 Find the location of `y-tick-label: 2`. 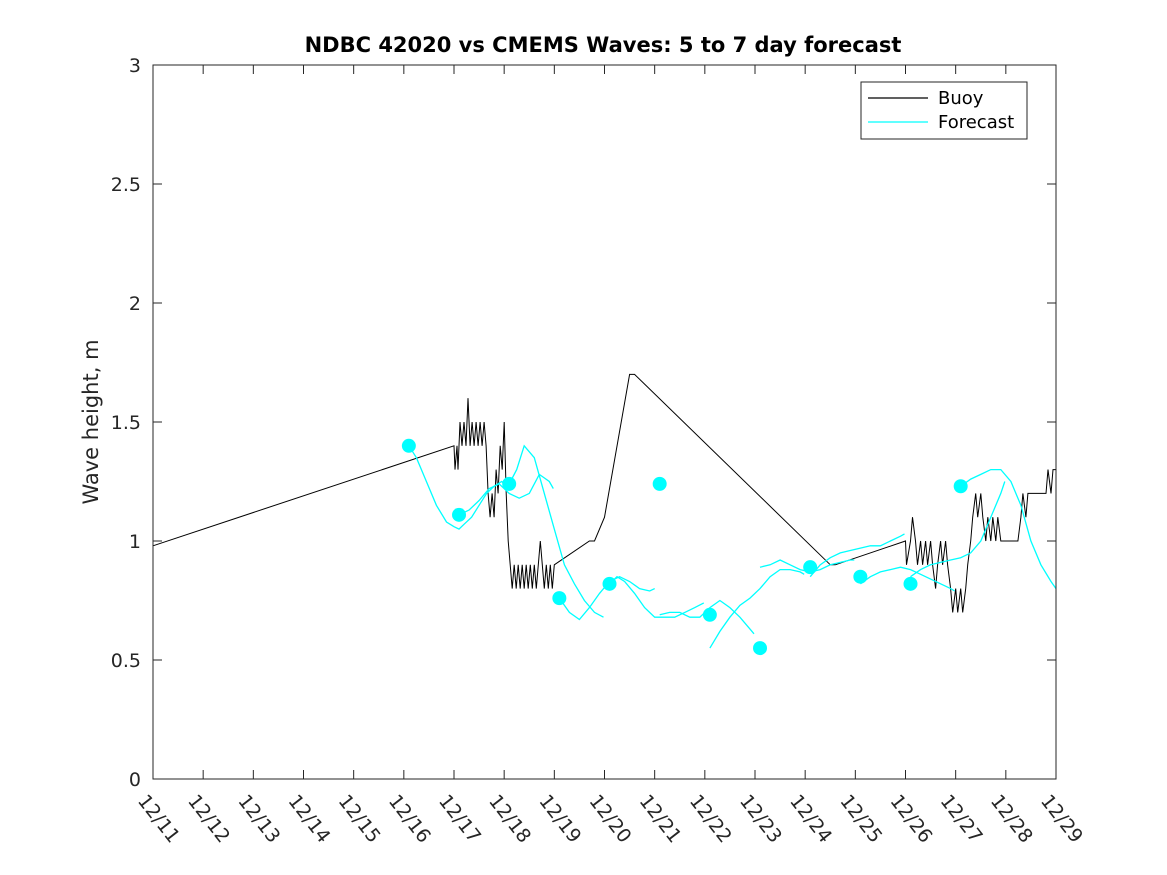

y-tick-label: 2 is located at coordinates (135, 304).